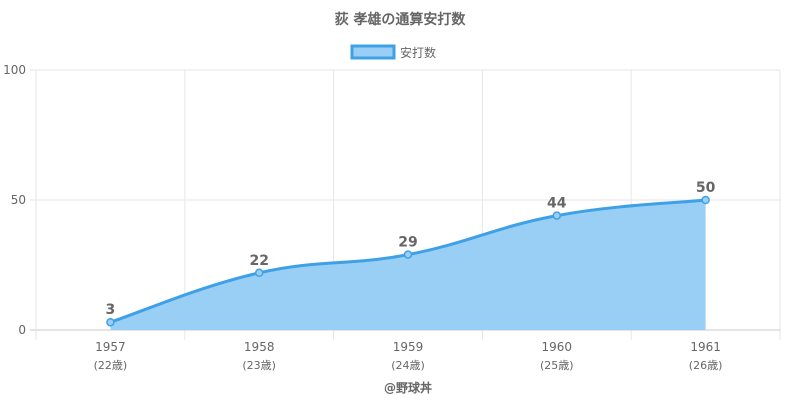 The image size is (800, 400). What do you see at coordinates (408, 347) in the screenshot?
I see `x-tick-label: 1959` at bounding box center [408, 347].